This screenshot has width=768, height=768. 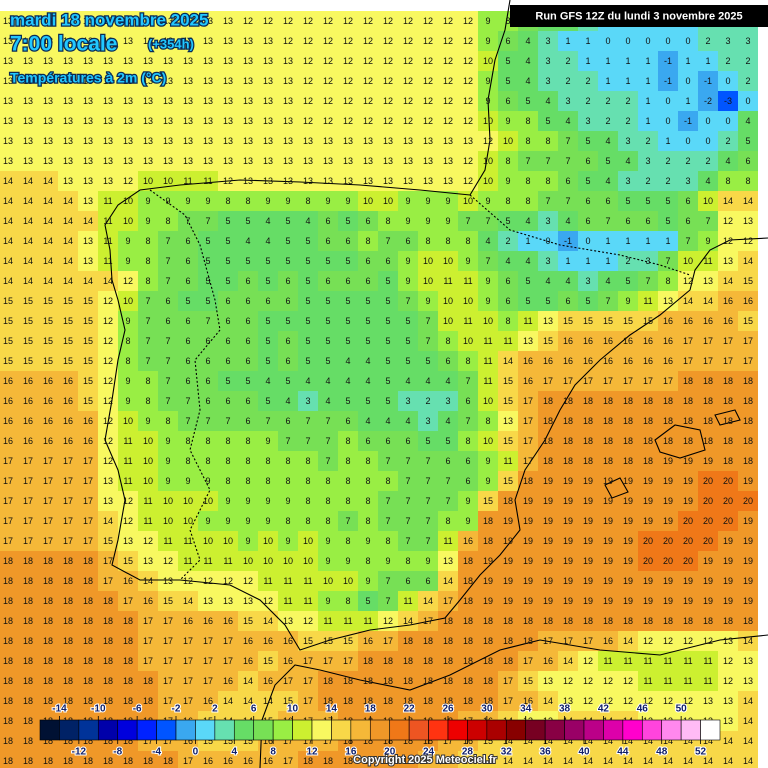 What do you see at coordinates (587, 261) in the screenshot?
I see `temperature-value: 1` at bounding box center [587, 261].